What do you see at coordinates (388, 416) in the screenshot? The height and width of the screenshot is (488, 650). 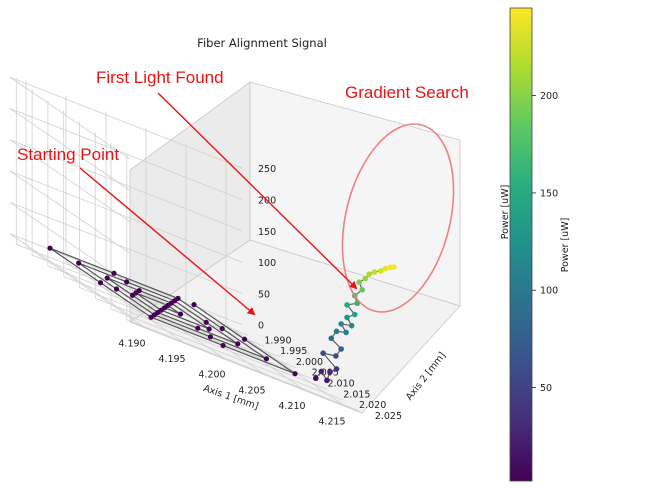 I see `y-tick-label: 2.025` at bounding box center [388, 416].